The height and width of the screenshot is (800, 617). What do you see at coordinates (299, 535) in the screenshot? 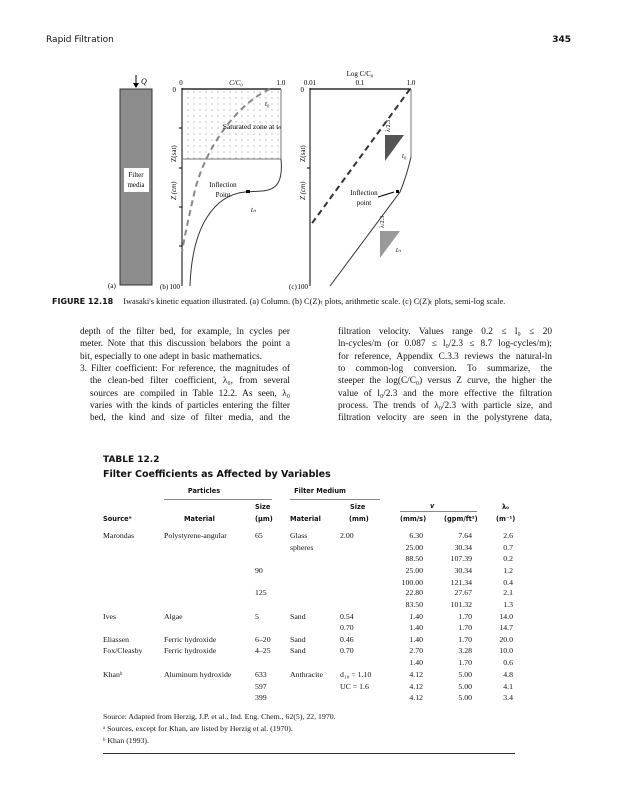
I see `cell-medium-material: Glass` at bounding box center [299, 535].